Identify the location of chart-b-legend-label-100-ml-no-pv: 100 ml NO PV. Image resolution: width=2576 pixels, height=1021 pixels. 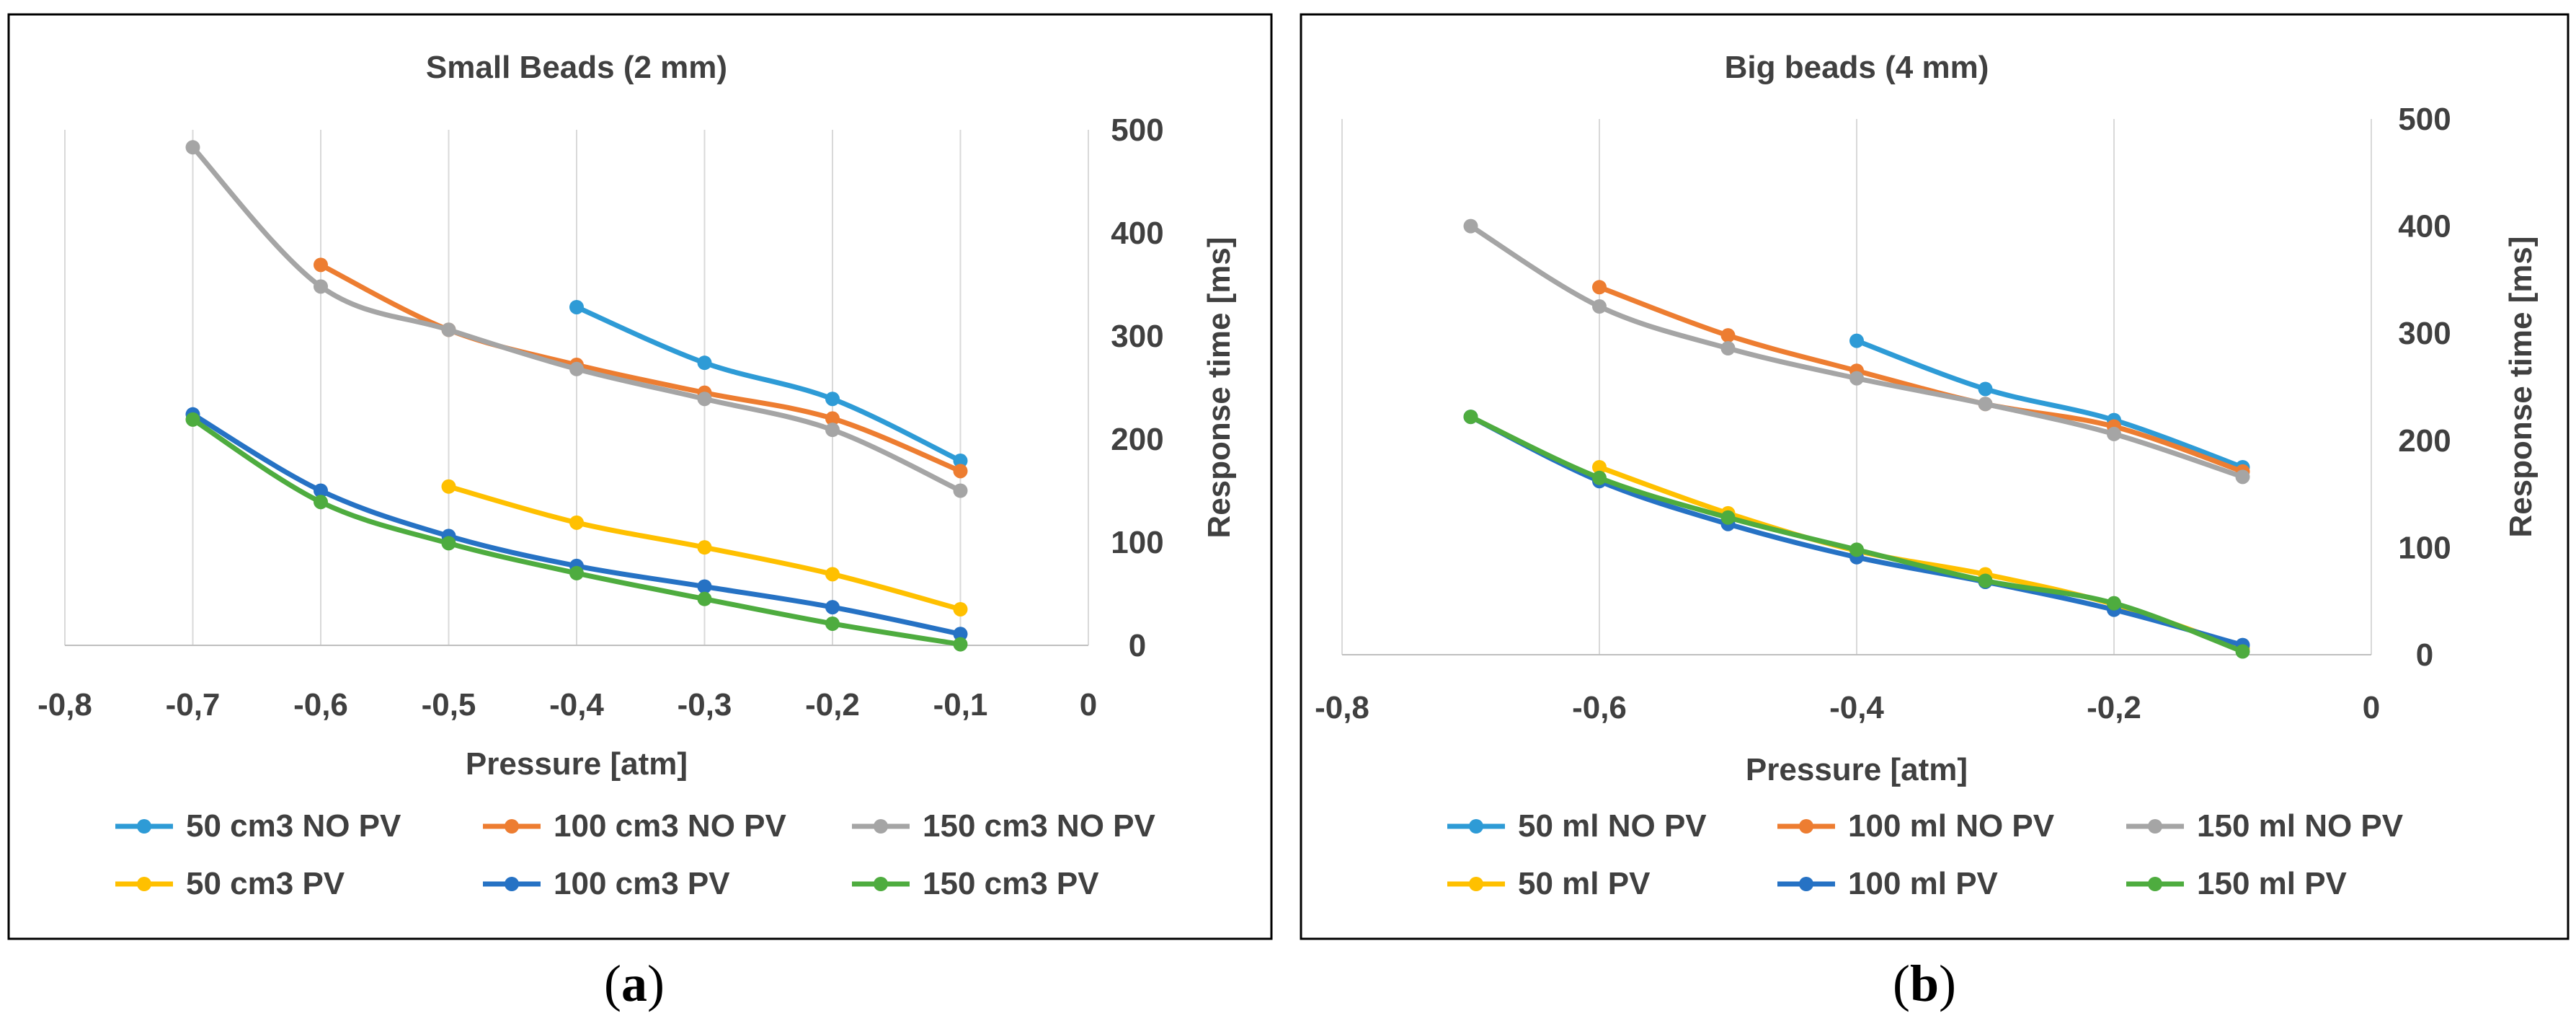
(1951, 826).